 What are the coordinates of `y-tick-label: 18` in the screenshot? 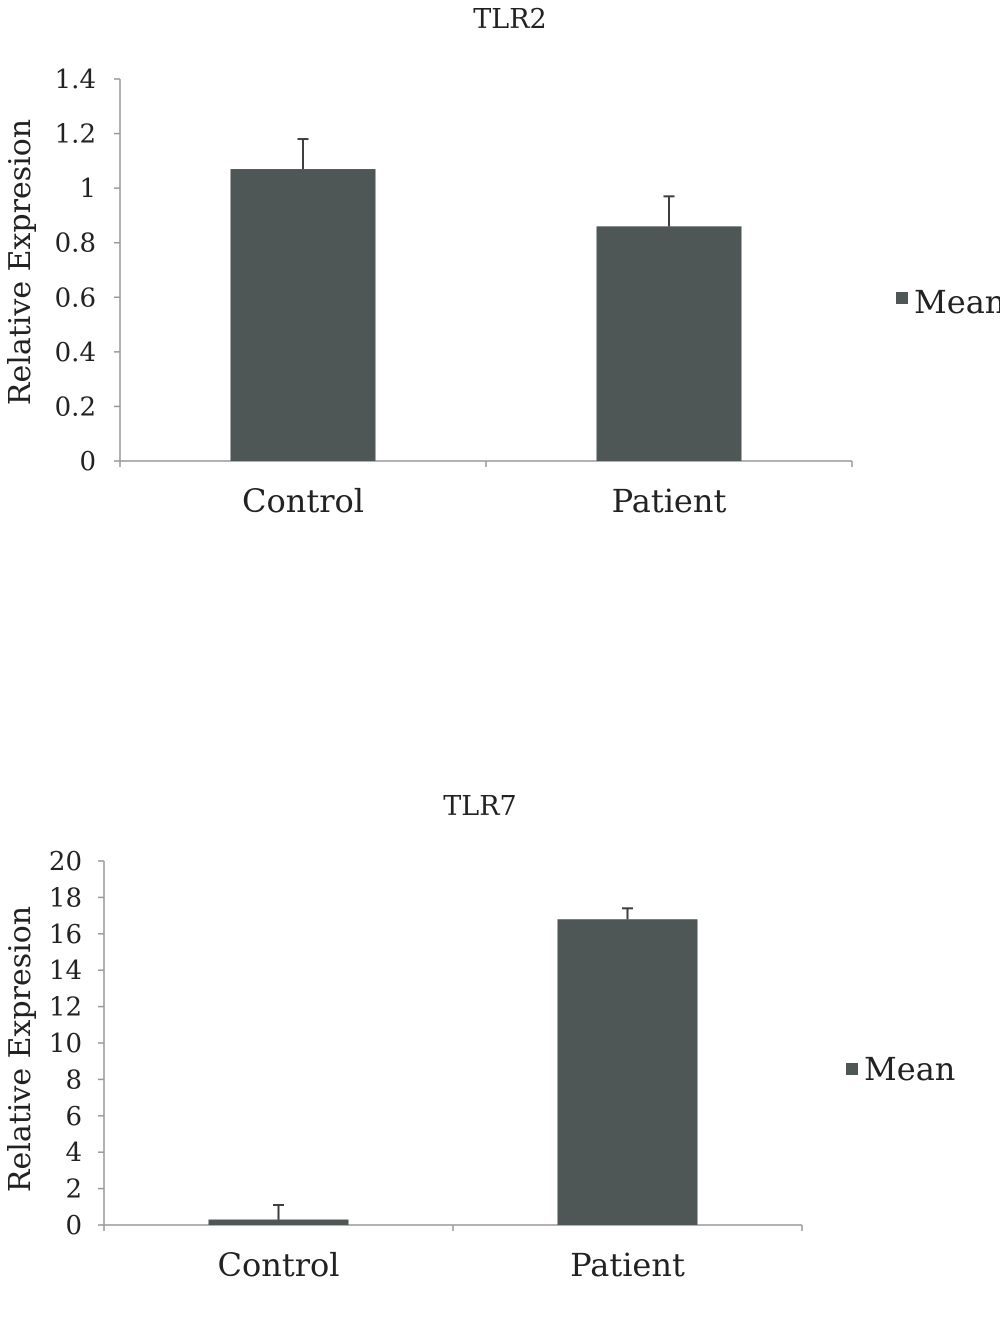 It's located at (65, 898).